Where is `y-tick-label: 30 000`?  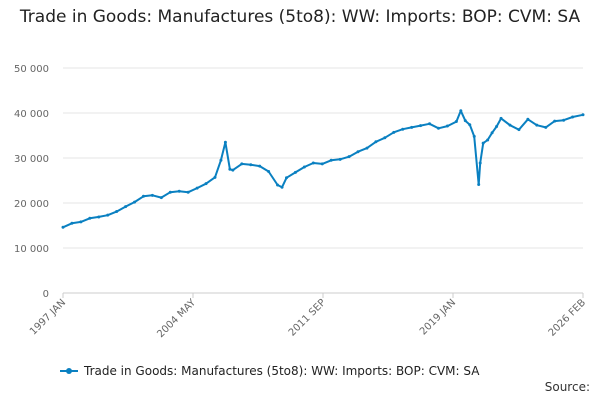
y-tick-label: 30 000 is located at coordinates (31, 159).